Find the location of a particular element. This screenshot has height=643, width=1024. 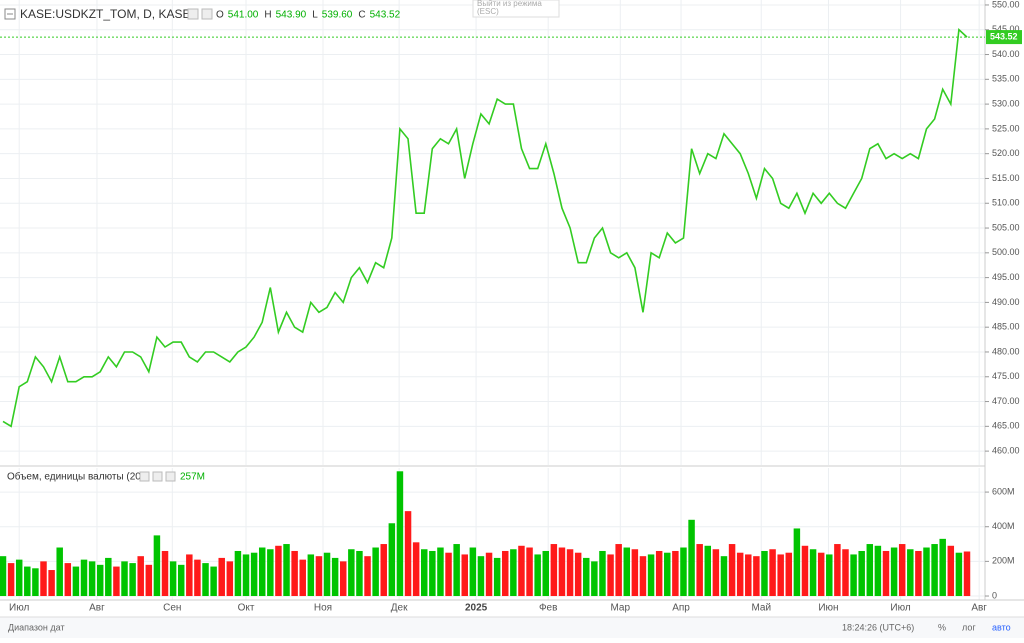

x-tick-label: Авг is located at coordinates (979, 608).